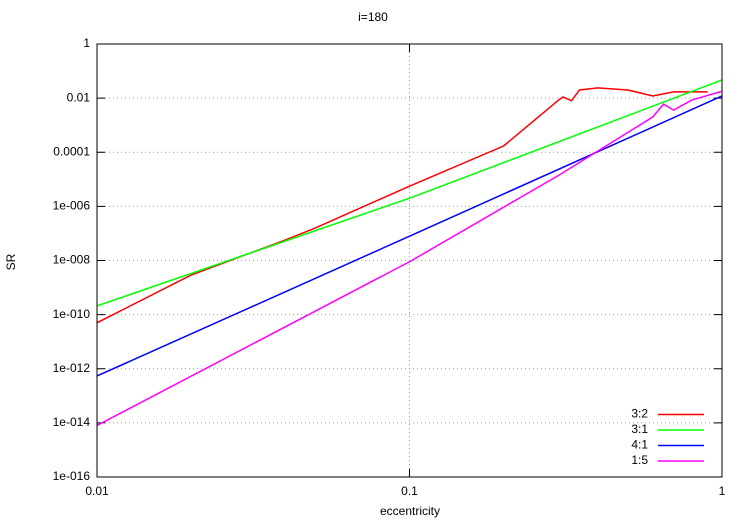  What do you see at coordinates (72, 476) in the screenshot?
I see `y-tick-label: 1e-016` at bounding box center [72, 476].